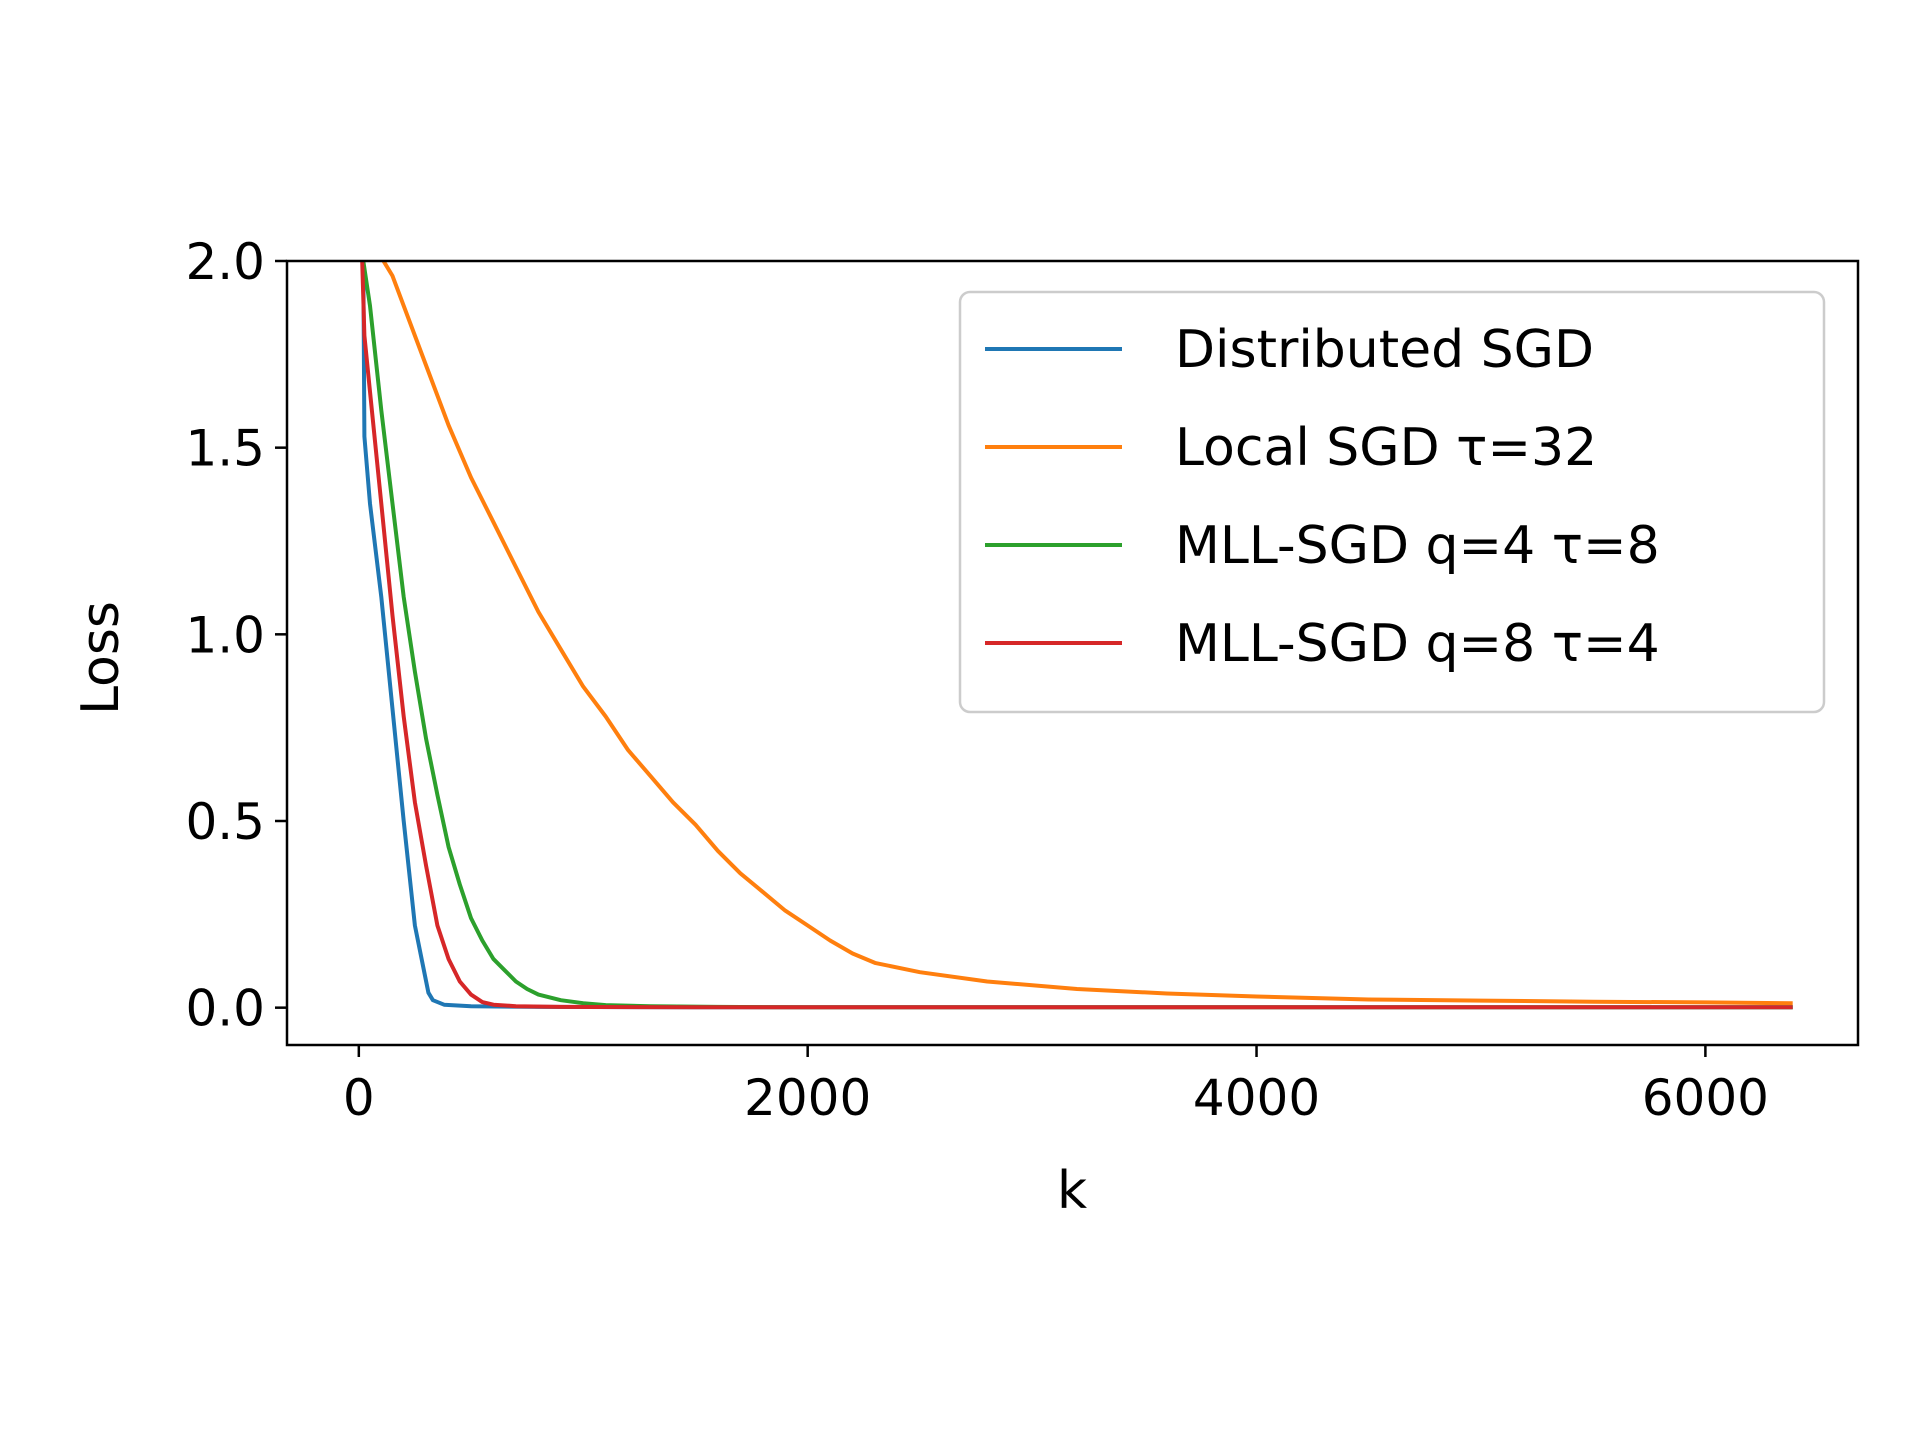 The width and height of the screenshot is (1920, 1440). I want to click on legend-box, so click(1392, 502).